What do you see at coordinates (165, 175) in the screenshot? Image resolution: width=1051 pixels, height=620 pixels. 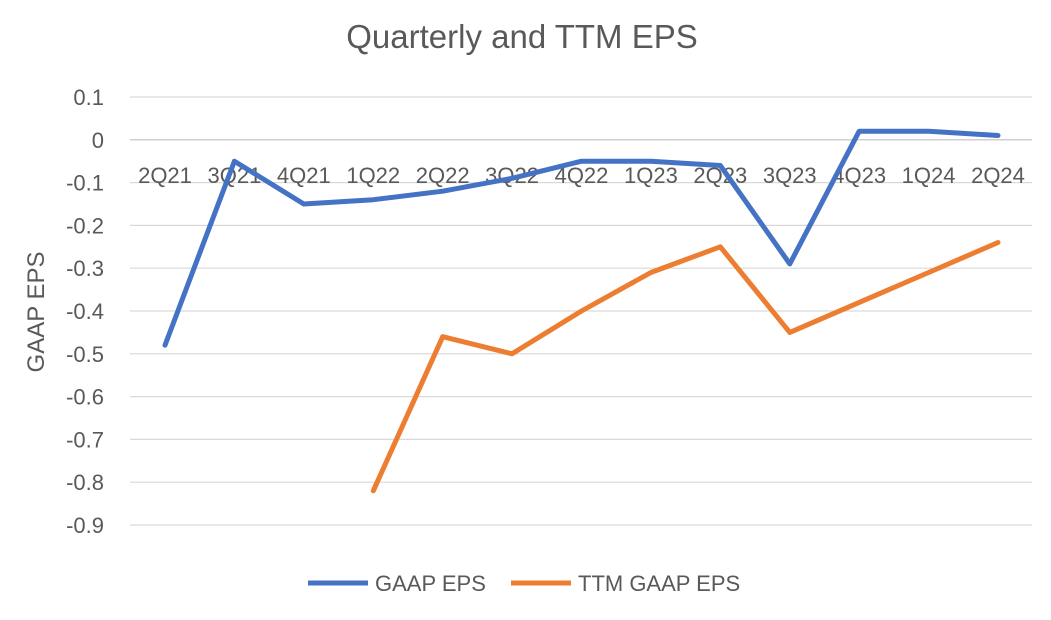 I see `x-tick-label: 2Q21` at bounding box center [165, 175].